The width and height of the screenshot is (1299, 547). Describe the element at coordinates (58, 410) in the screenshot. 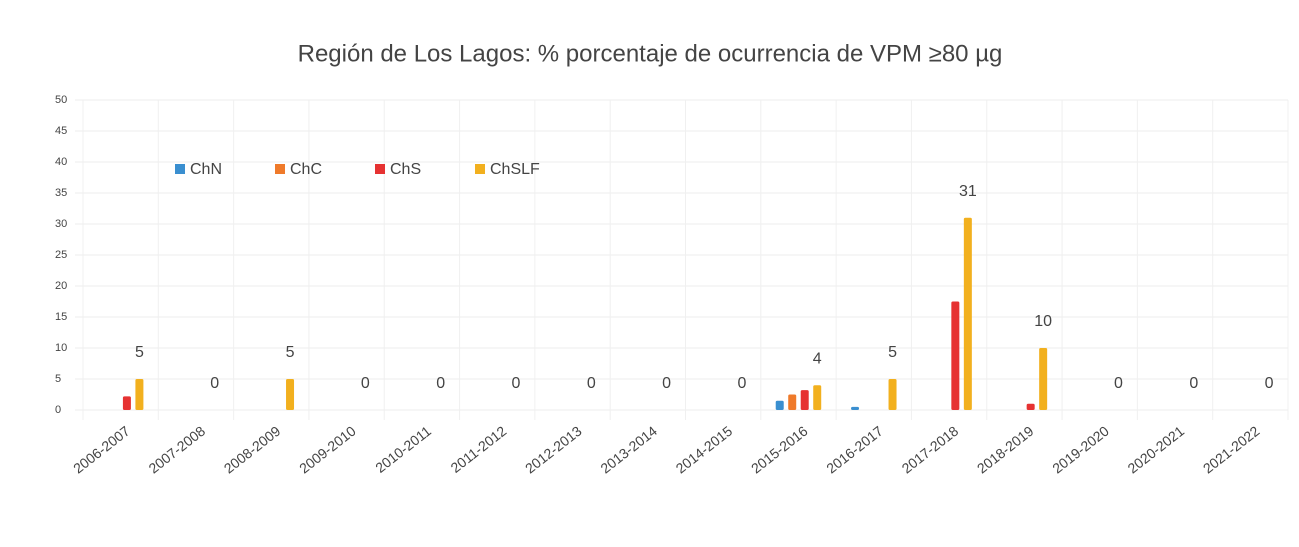

I see `y-tick-label: 0` at that location.